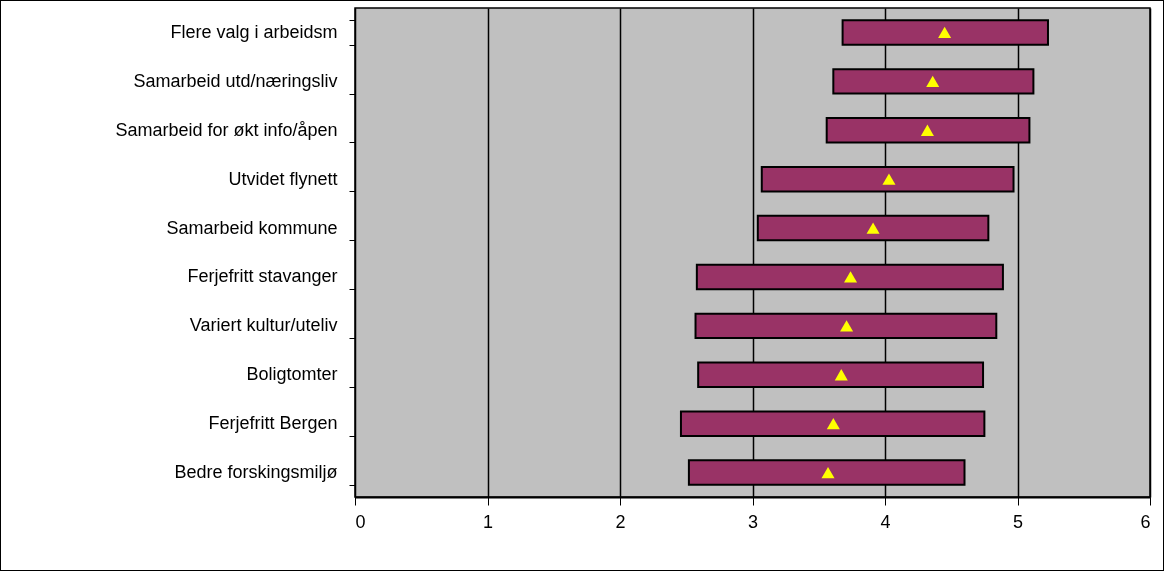 This screenshot has width=1164, height=571. What do you see at coordinates (620, 521) in the screenshot?
I see `x-tick-label: 2` at bounding box center [620, 521].